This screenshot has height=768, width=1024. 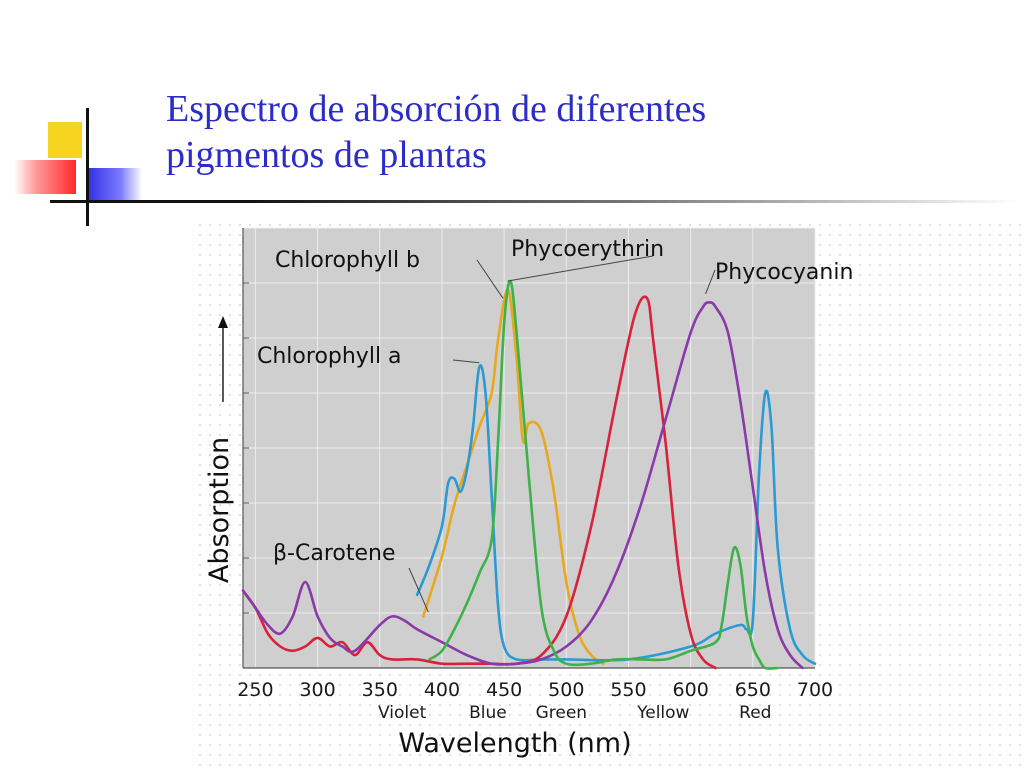 I want to click on series-line-chlorophyll-b, so click(x=513, y=476).